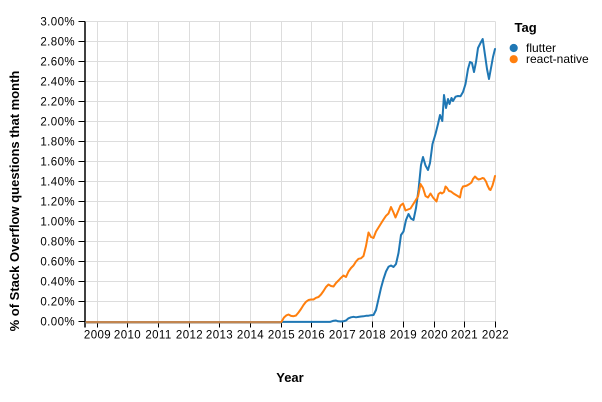  I want to click on svg-text: 2.60%, so click(57, 63).